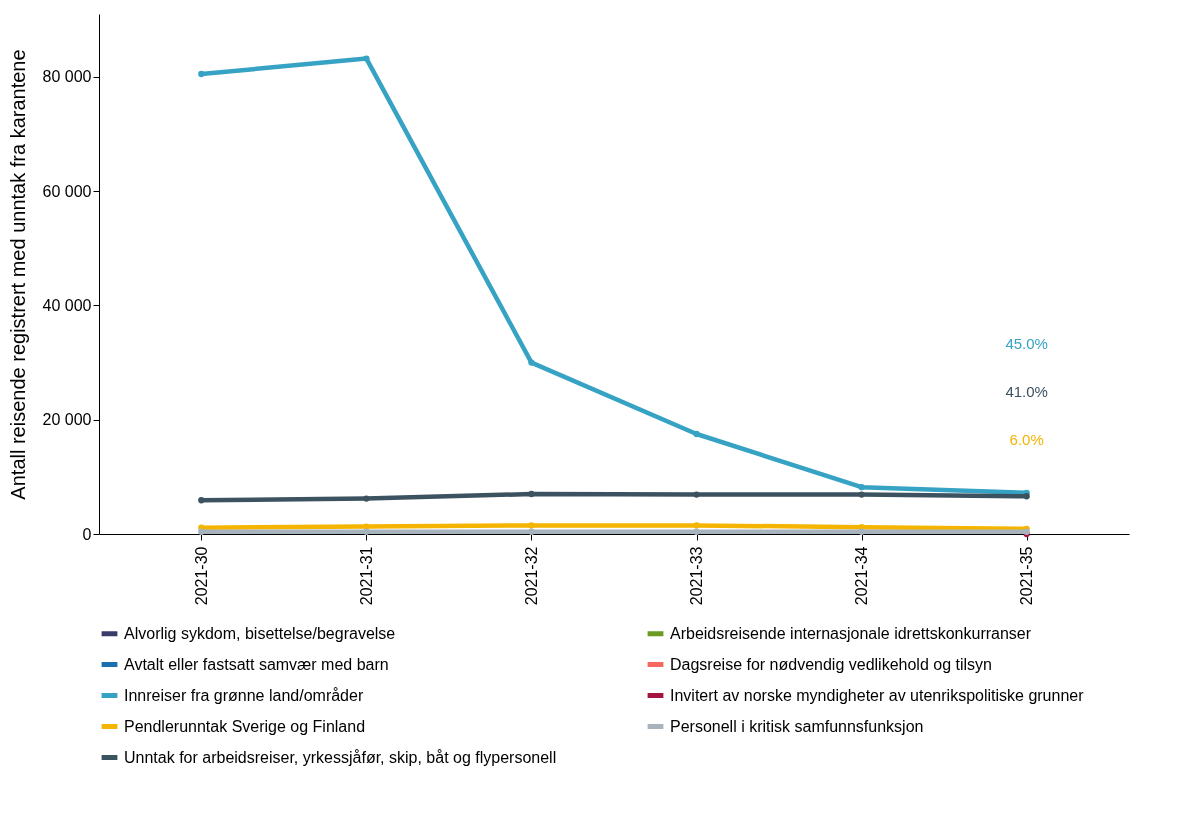 This screenshot has width=1194, height=833. Describe the element at coordinates (17, 274) in the screenshot. I see `y-axis-title: Antall reisende registrert med unntak fra karantene` at that location.